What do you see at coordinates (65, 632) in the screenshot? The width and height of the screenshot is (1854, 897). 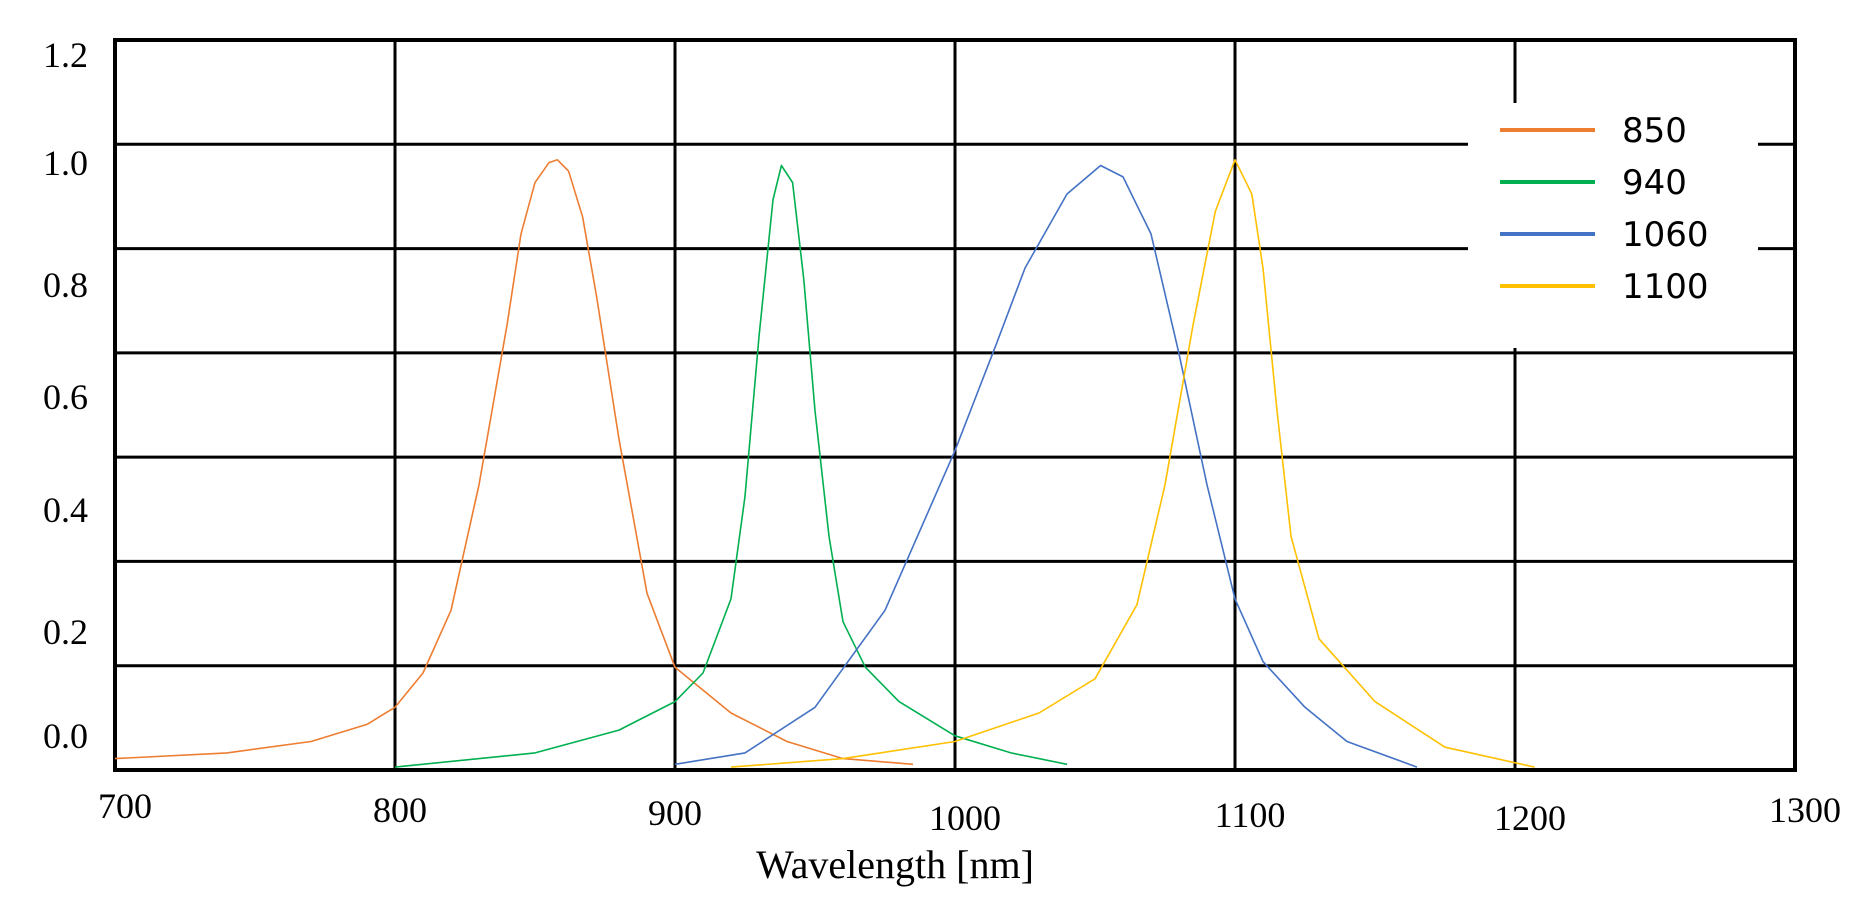 I see `y-tick-label: 0.2` at bounding box center [65, 632].